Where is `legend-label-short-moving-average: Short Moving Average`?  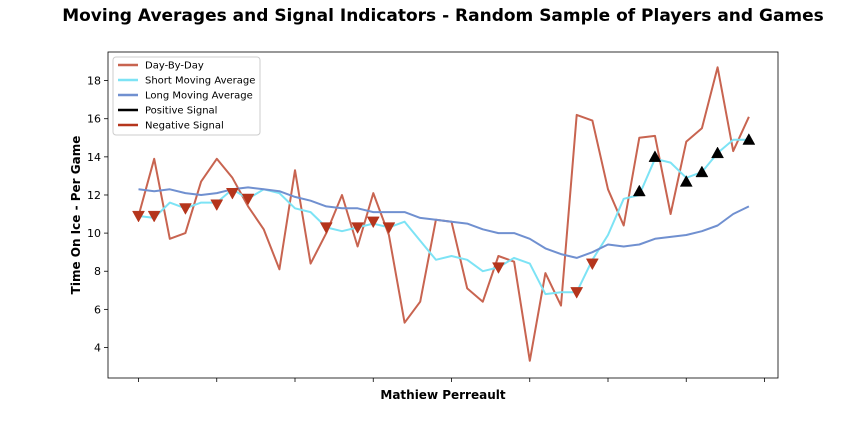
legend-label-short-moving-average: Short Moving Average is located at coordinates (200, 81).